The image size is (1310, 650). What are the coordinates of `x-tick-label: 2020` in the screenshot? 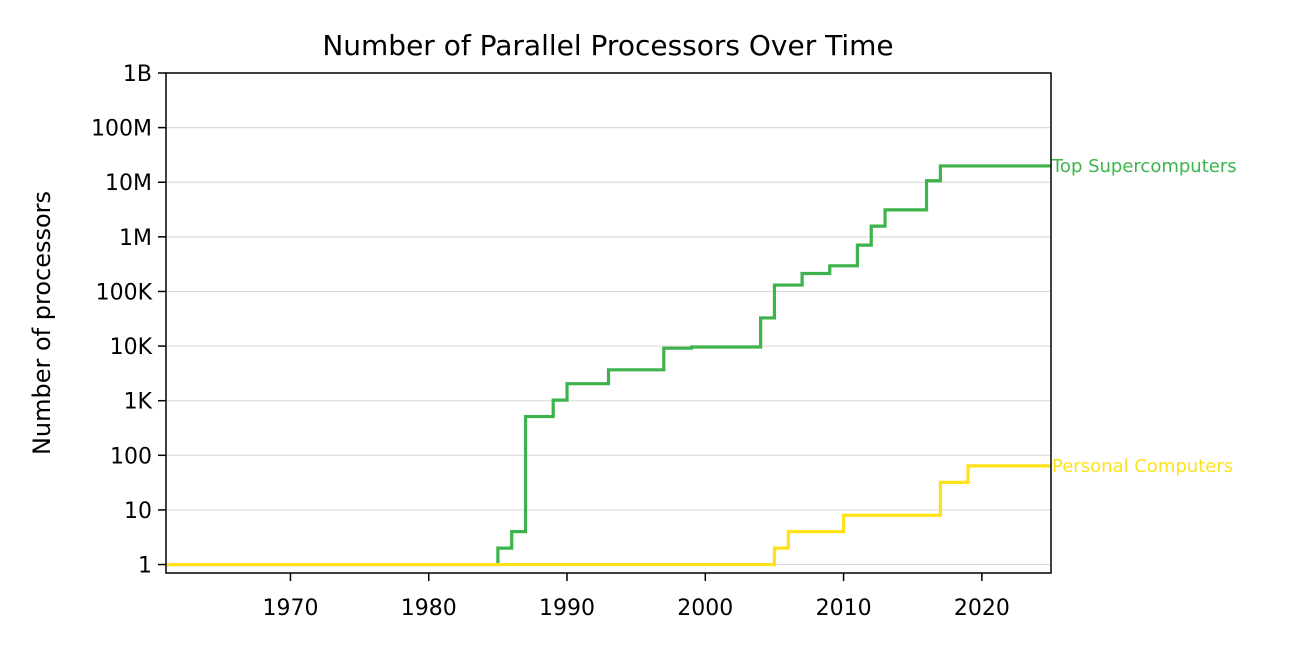 It's located at (982, 608).